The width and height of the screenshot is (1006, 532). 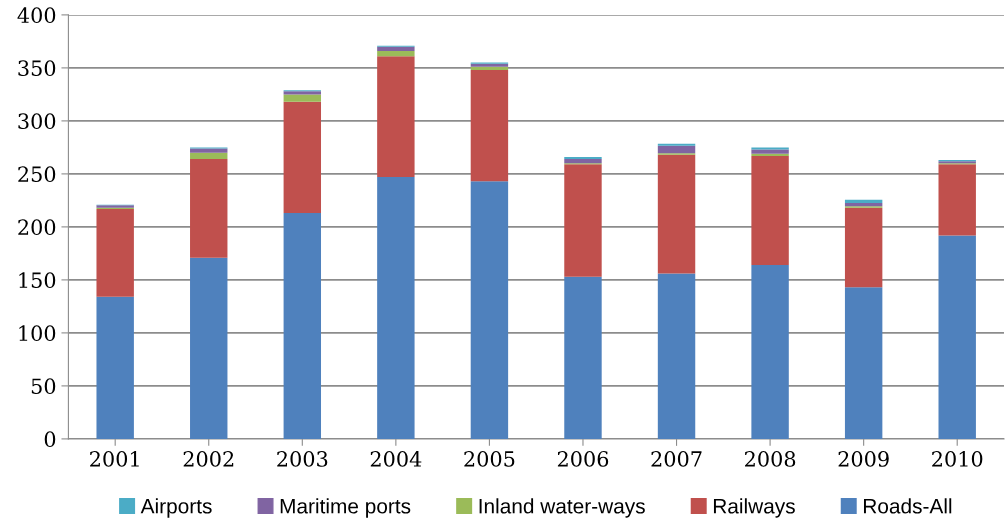 What do you see at coordinates (957, 459) in the screenshot?
I see `x-tick-label: 2010` at bounding box center [957, 459].